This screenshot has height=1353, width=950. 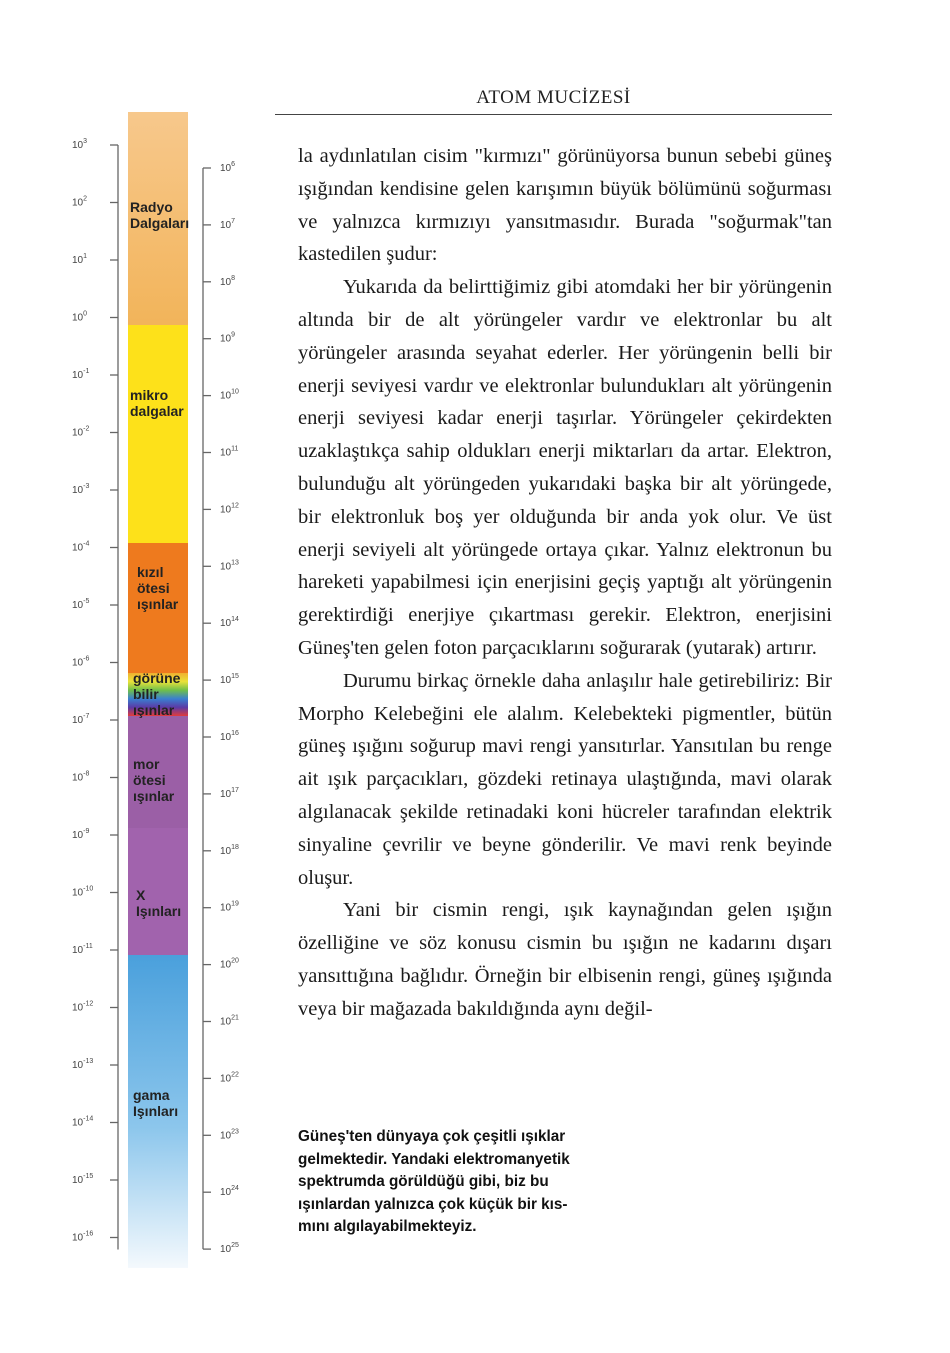 What do you see at coordinates (159, 223) in the screenshot?
I see `band-radio-waves-label-line: Dalgaları` at bounding box center [159, 223].